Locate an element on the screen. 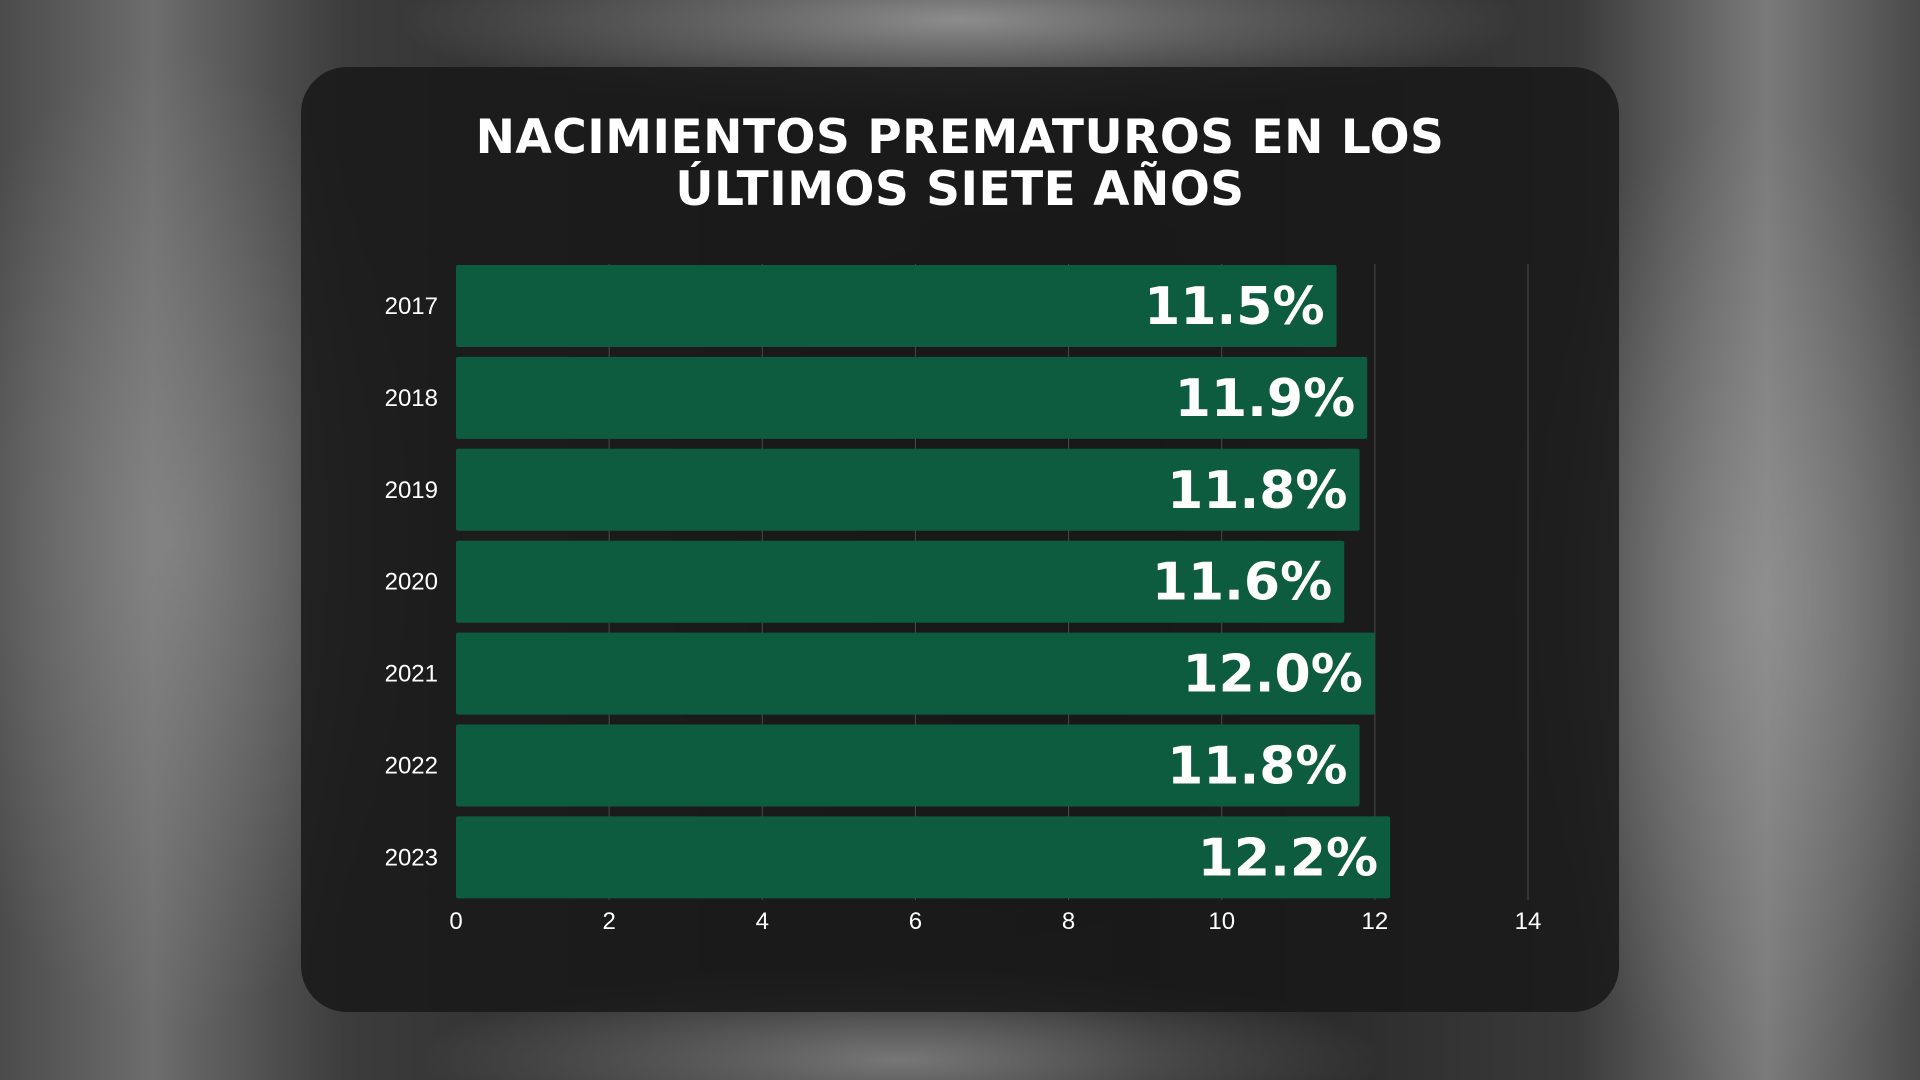  x-axis-ticks: 0 2 4 6 8 10 12 14 is located at coordinates (995, 921).